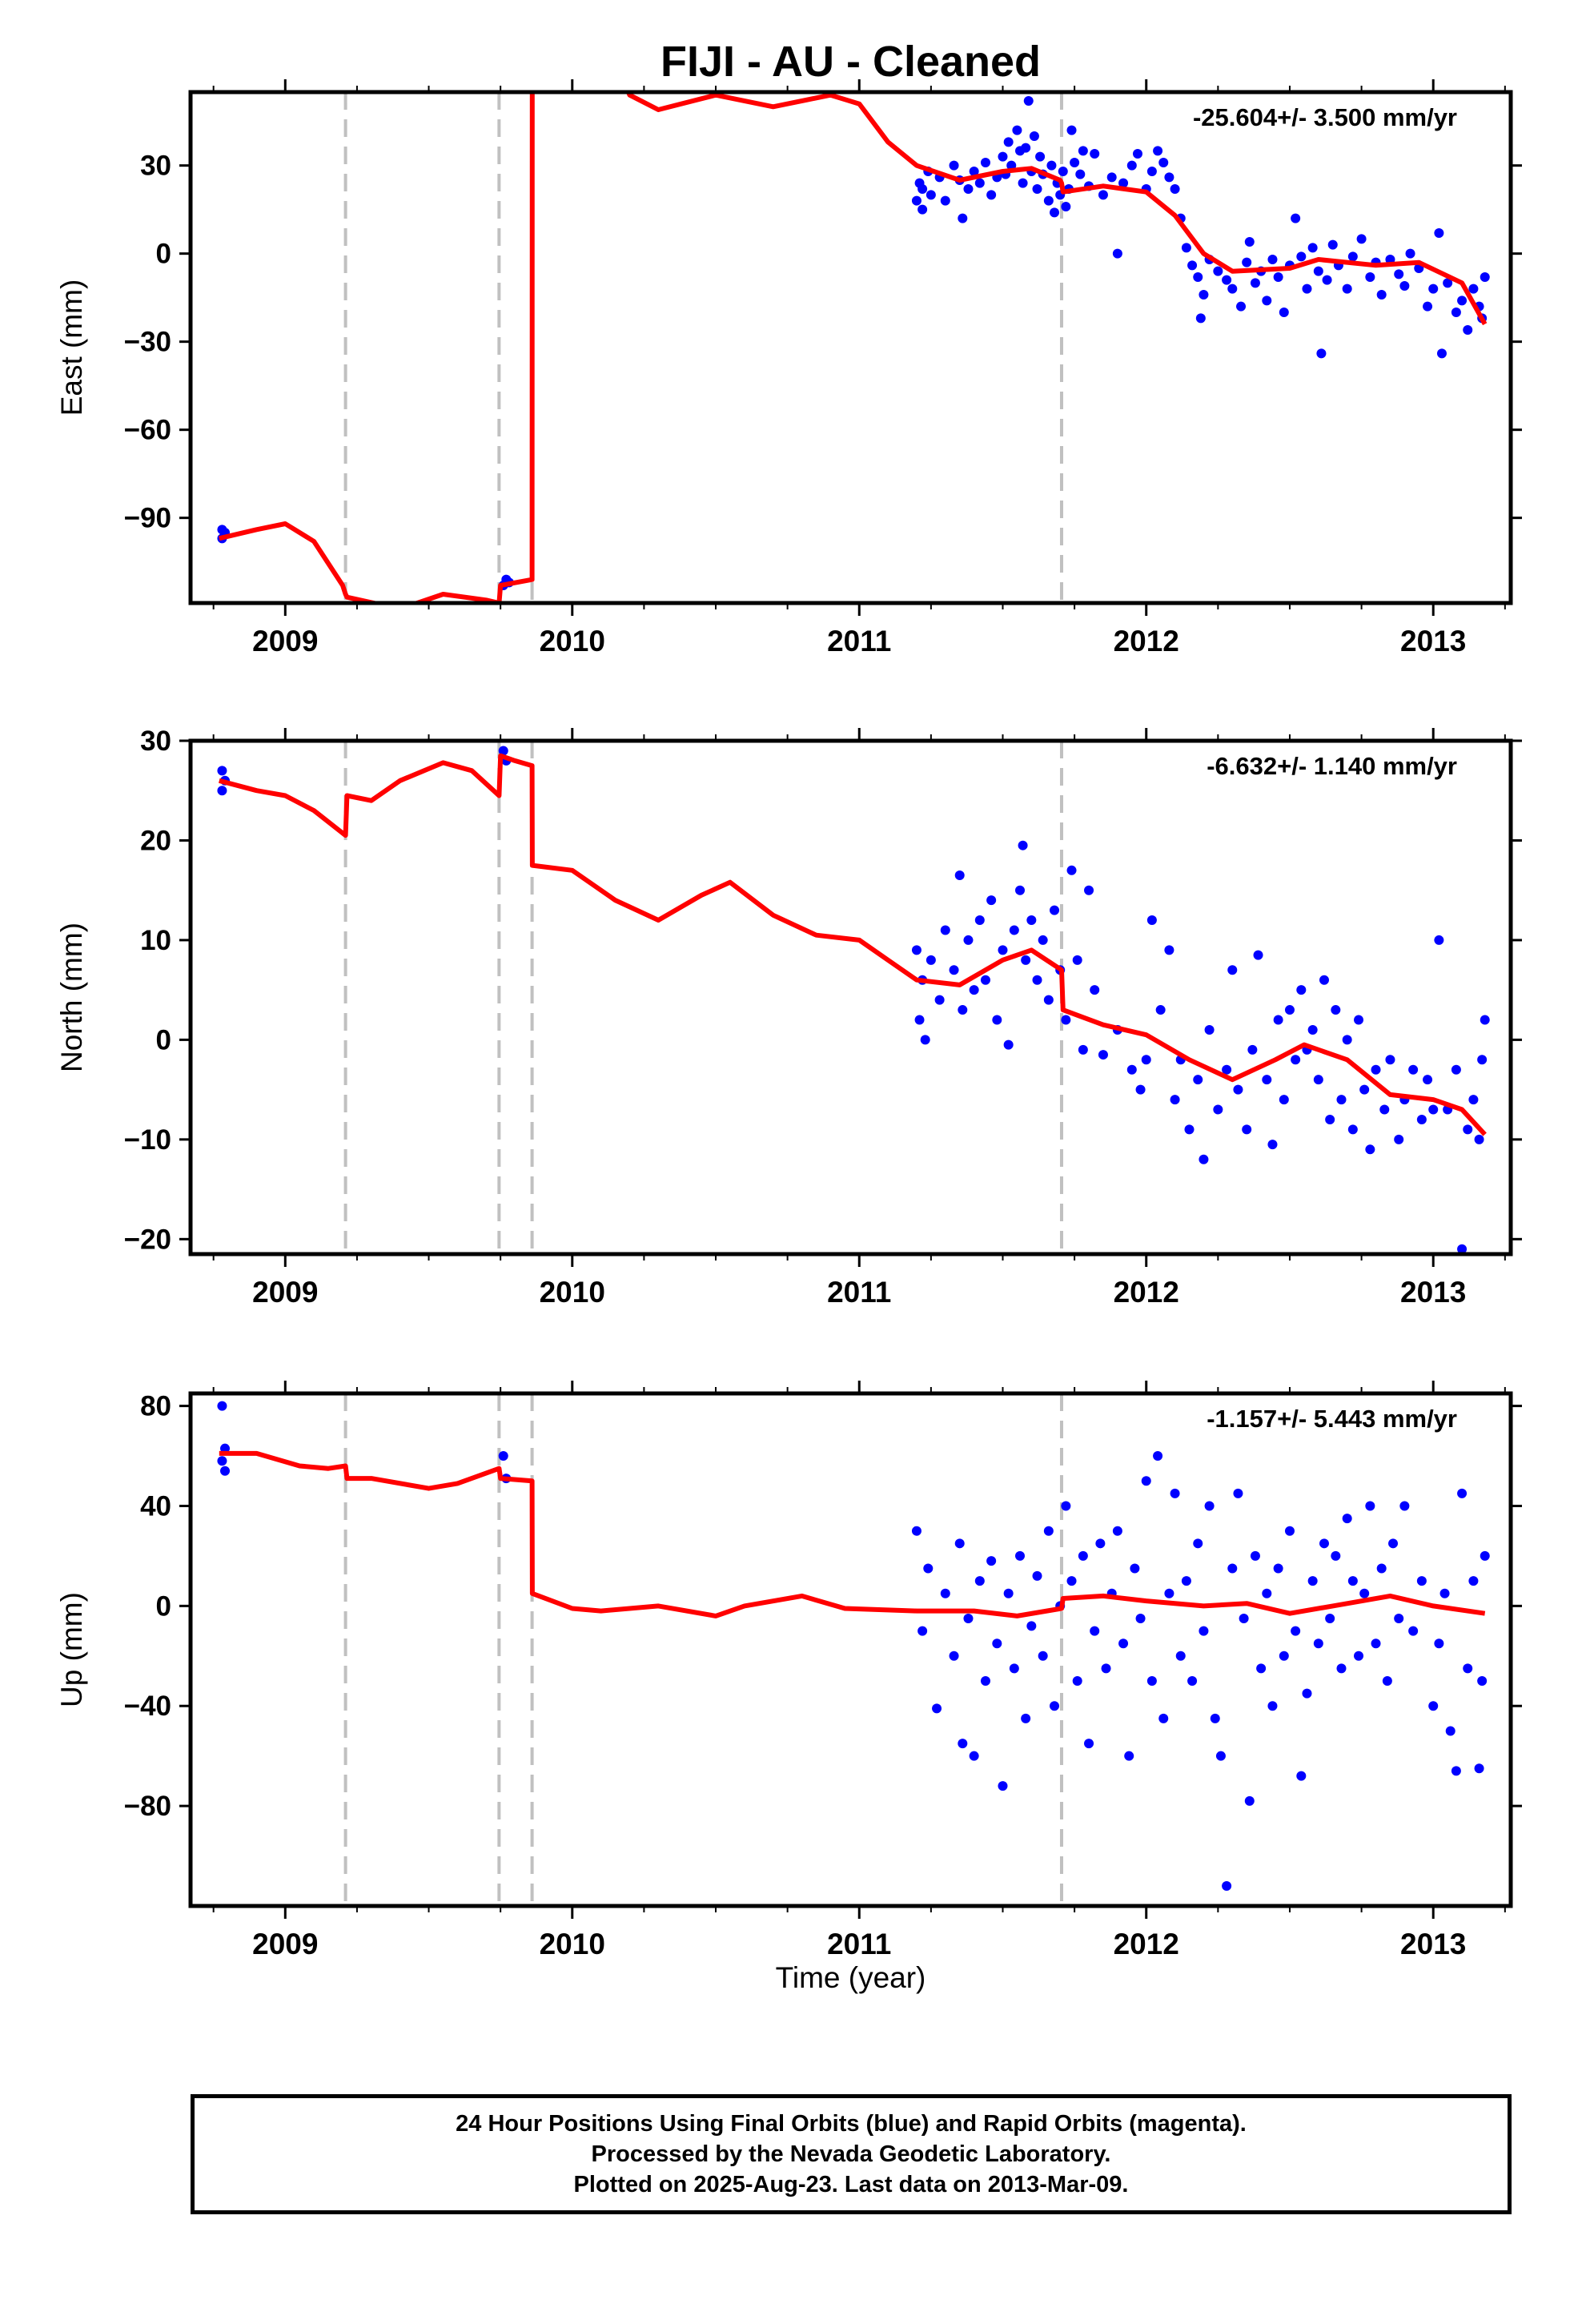 The image size is (1582, 2324). I want to click on rate-annotation: -6.632+/- 1.140 mm/yr, so click(1332, 766).